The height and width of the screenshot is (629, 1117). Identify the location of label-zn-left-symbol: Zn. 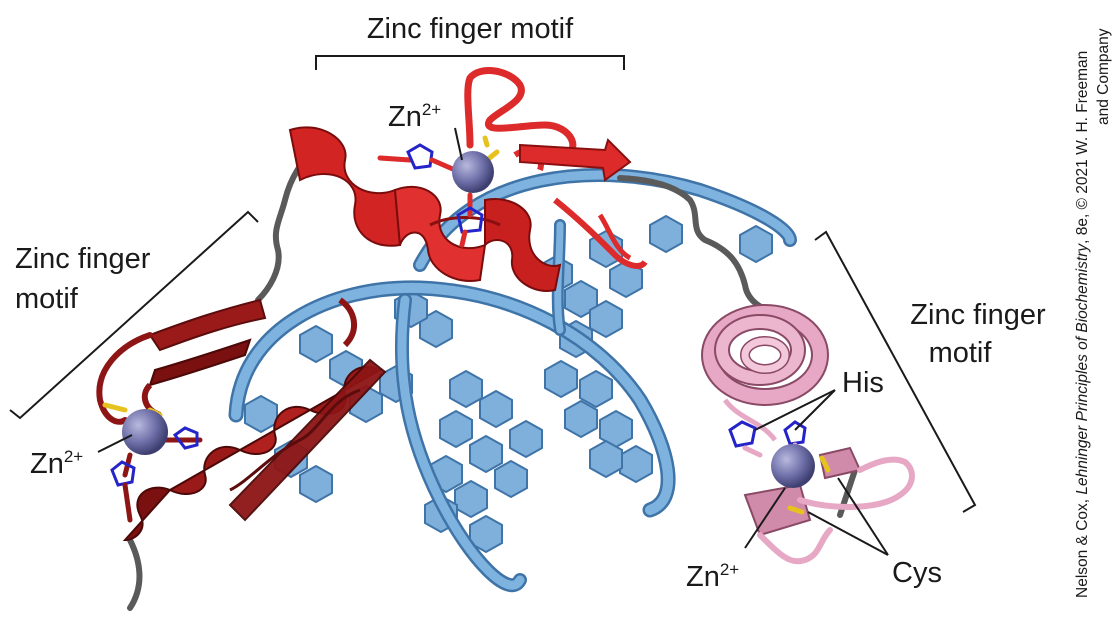
(47, 464).